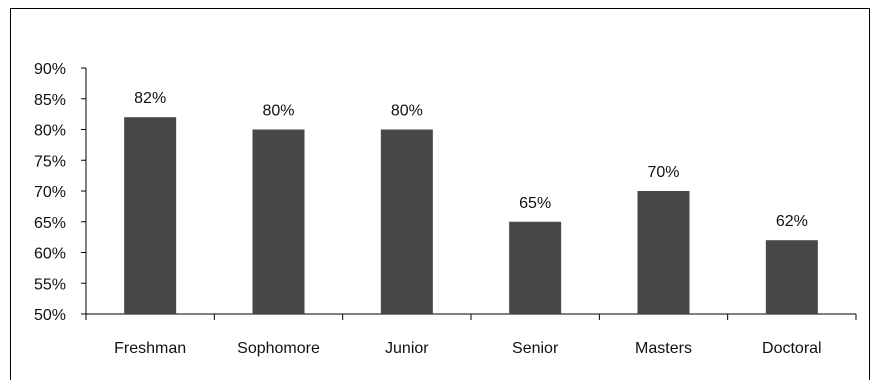 The height and width of the screenshot is (381, 880). What do you see at coordinates (407, 348) in the screenshot?
I see `x-tick-label-junior: Junior` at bounding box center [407, 348].